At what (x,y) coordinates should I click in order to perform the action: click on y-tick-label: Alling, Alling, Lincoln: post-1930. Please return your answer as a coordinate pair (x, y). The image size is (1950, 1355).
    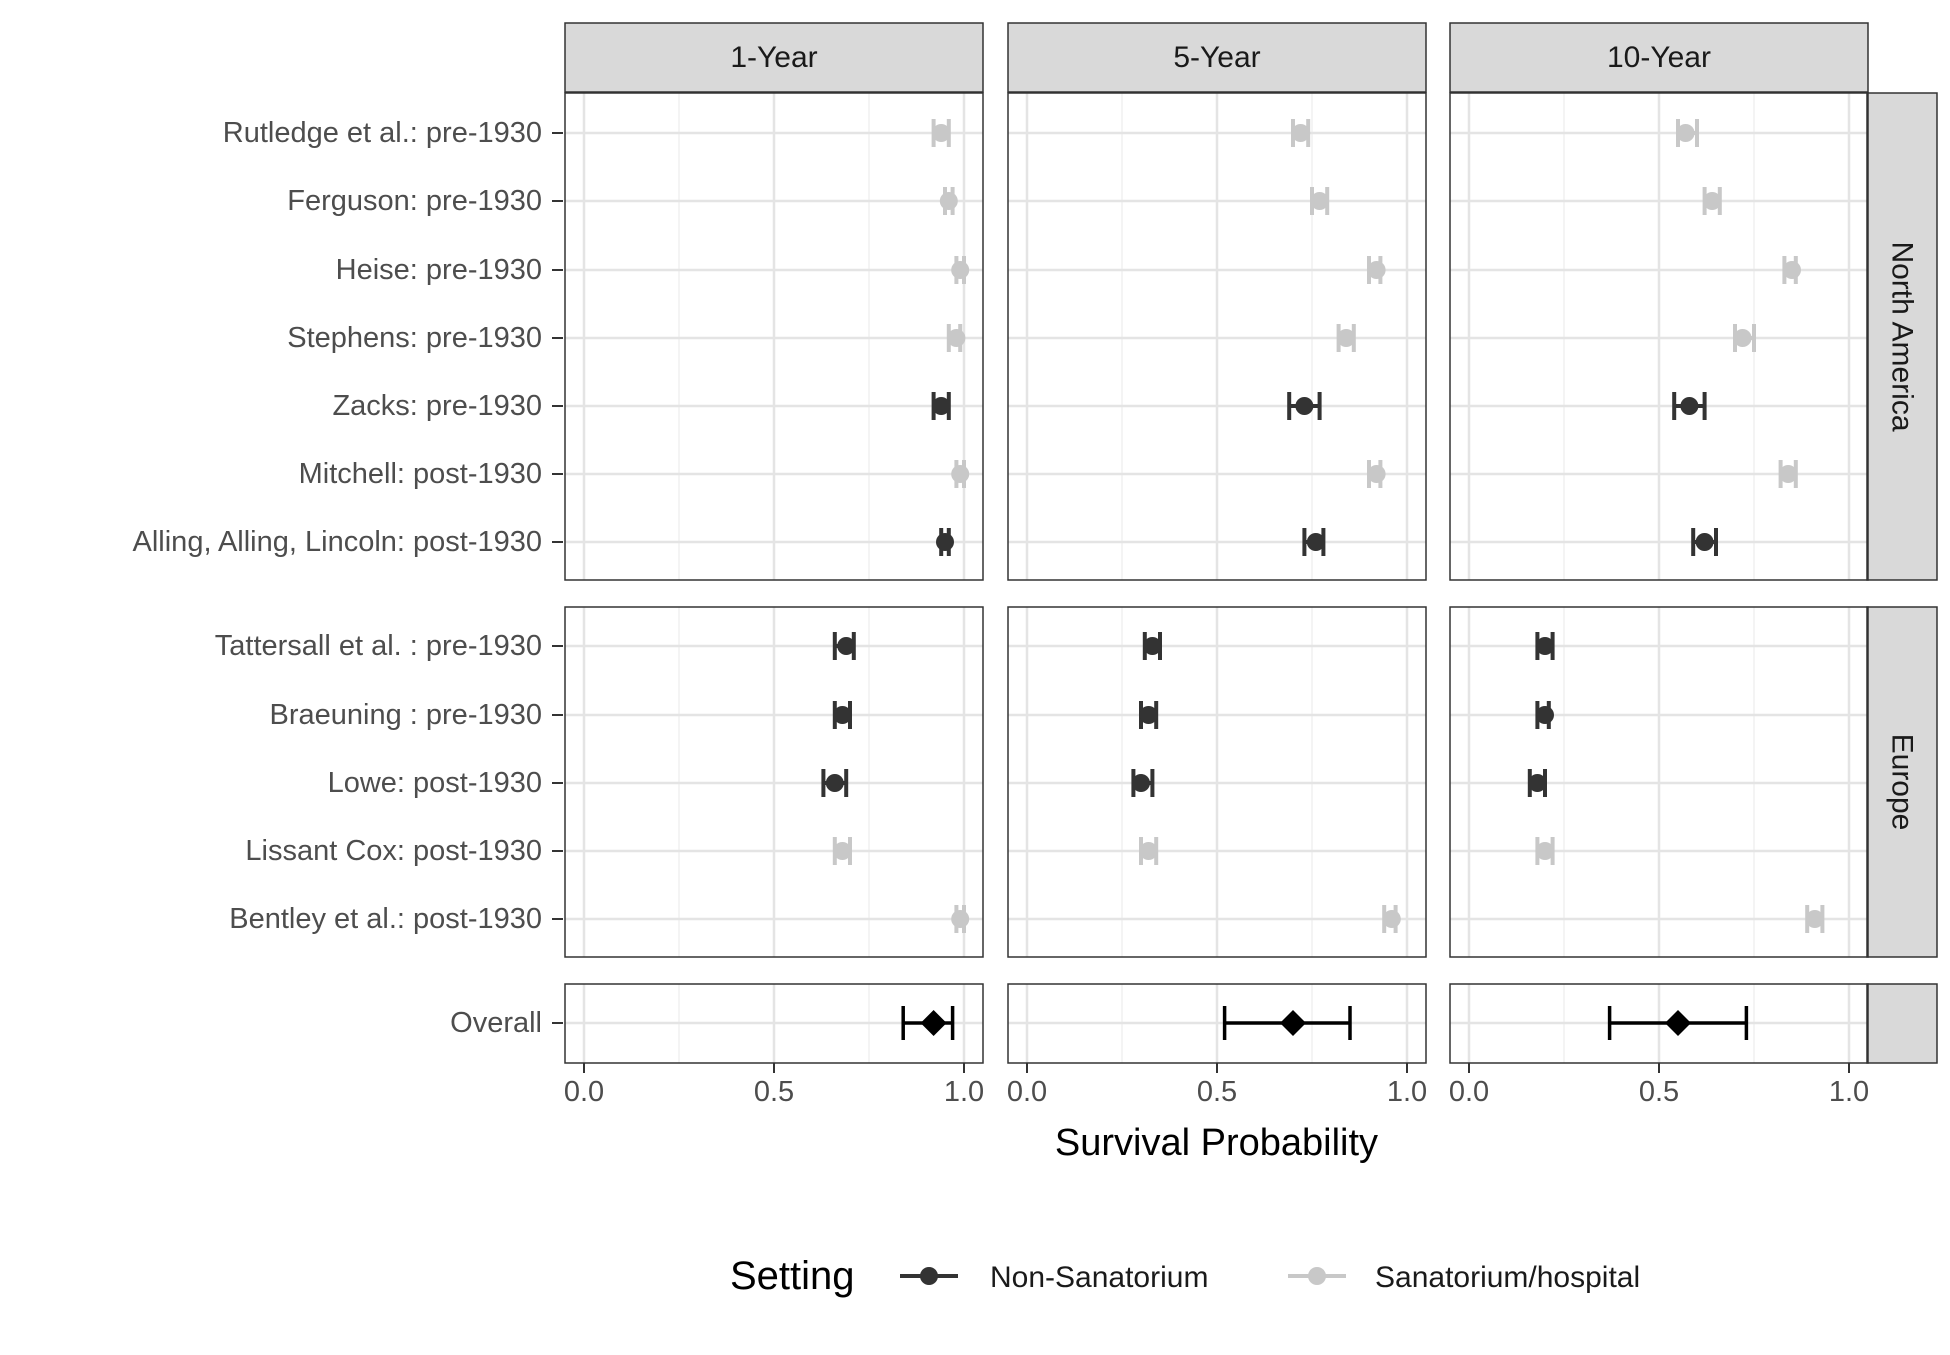
    Looking at the image, I should click on (337, 542).